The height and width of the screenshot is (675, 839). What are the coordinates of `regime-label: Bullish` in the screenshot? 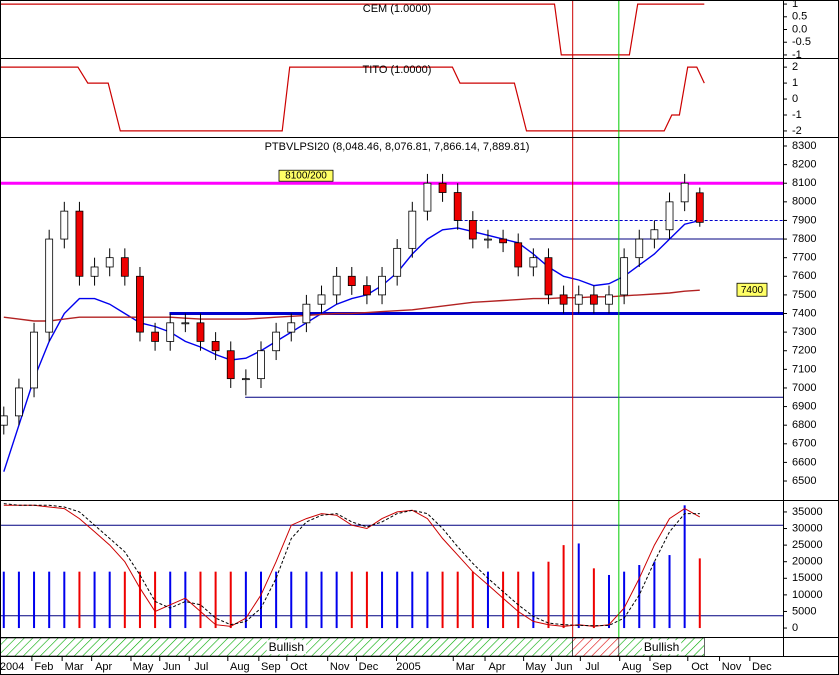 It's located at (286, 647).